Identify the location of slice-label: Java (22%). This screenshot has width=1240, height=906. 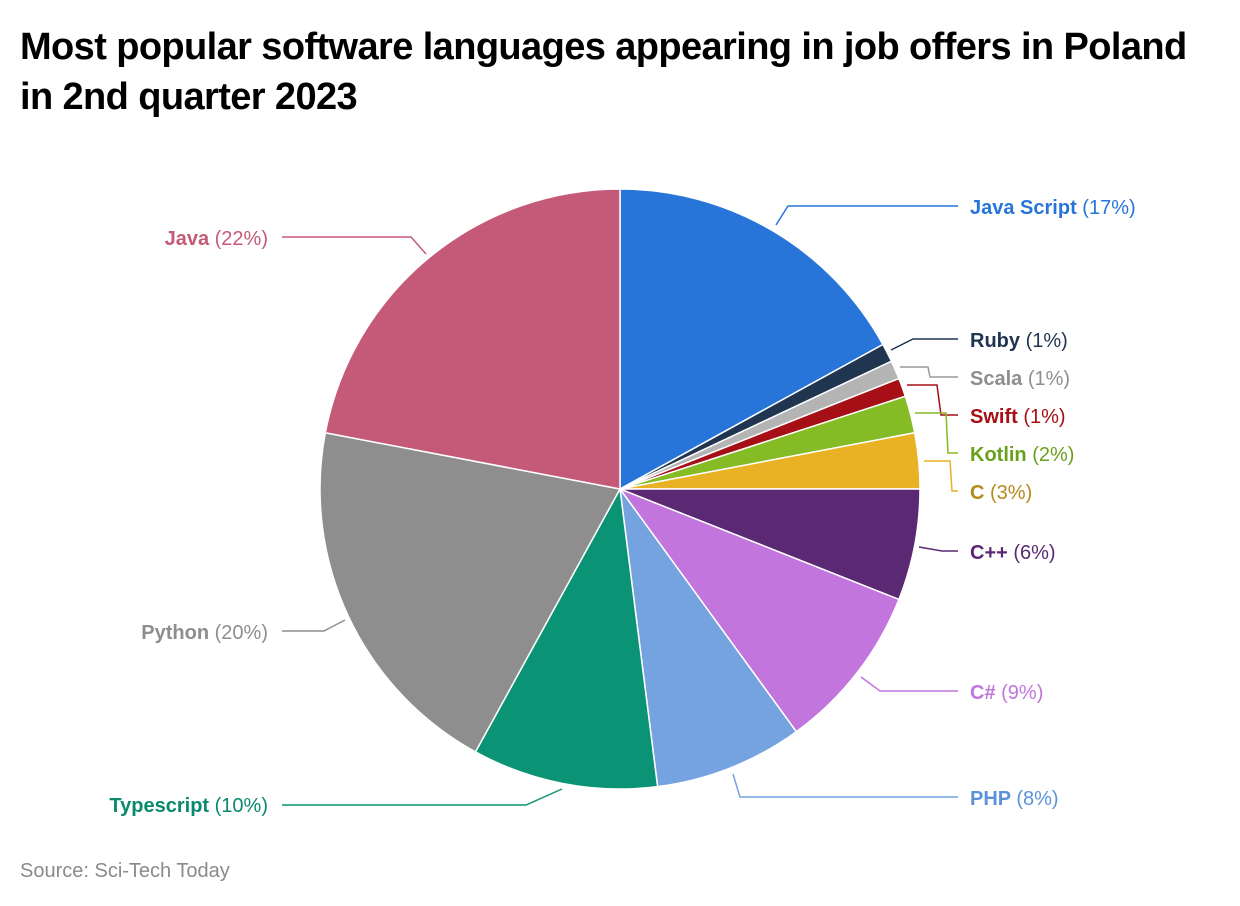
(216, 239).